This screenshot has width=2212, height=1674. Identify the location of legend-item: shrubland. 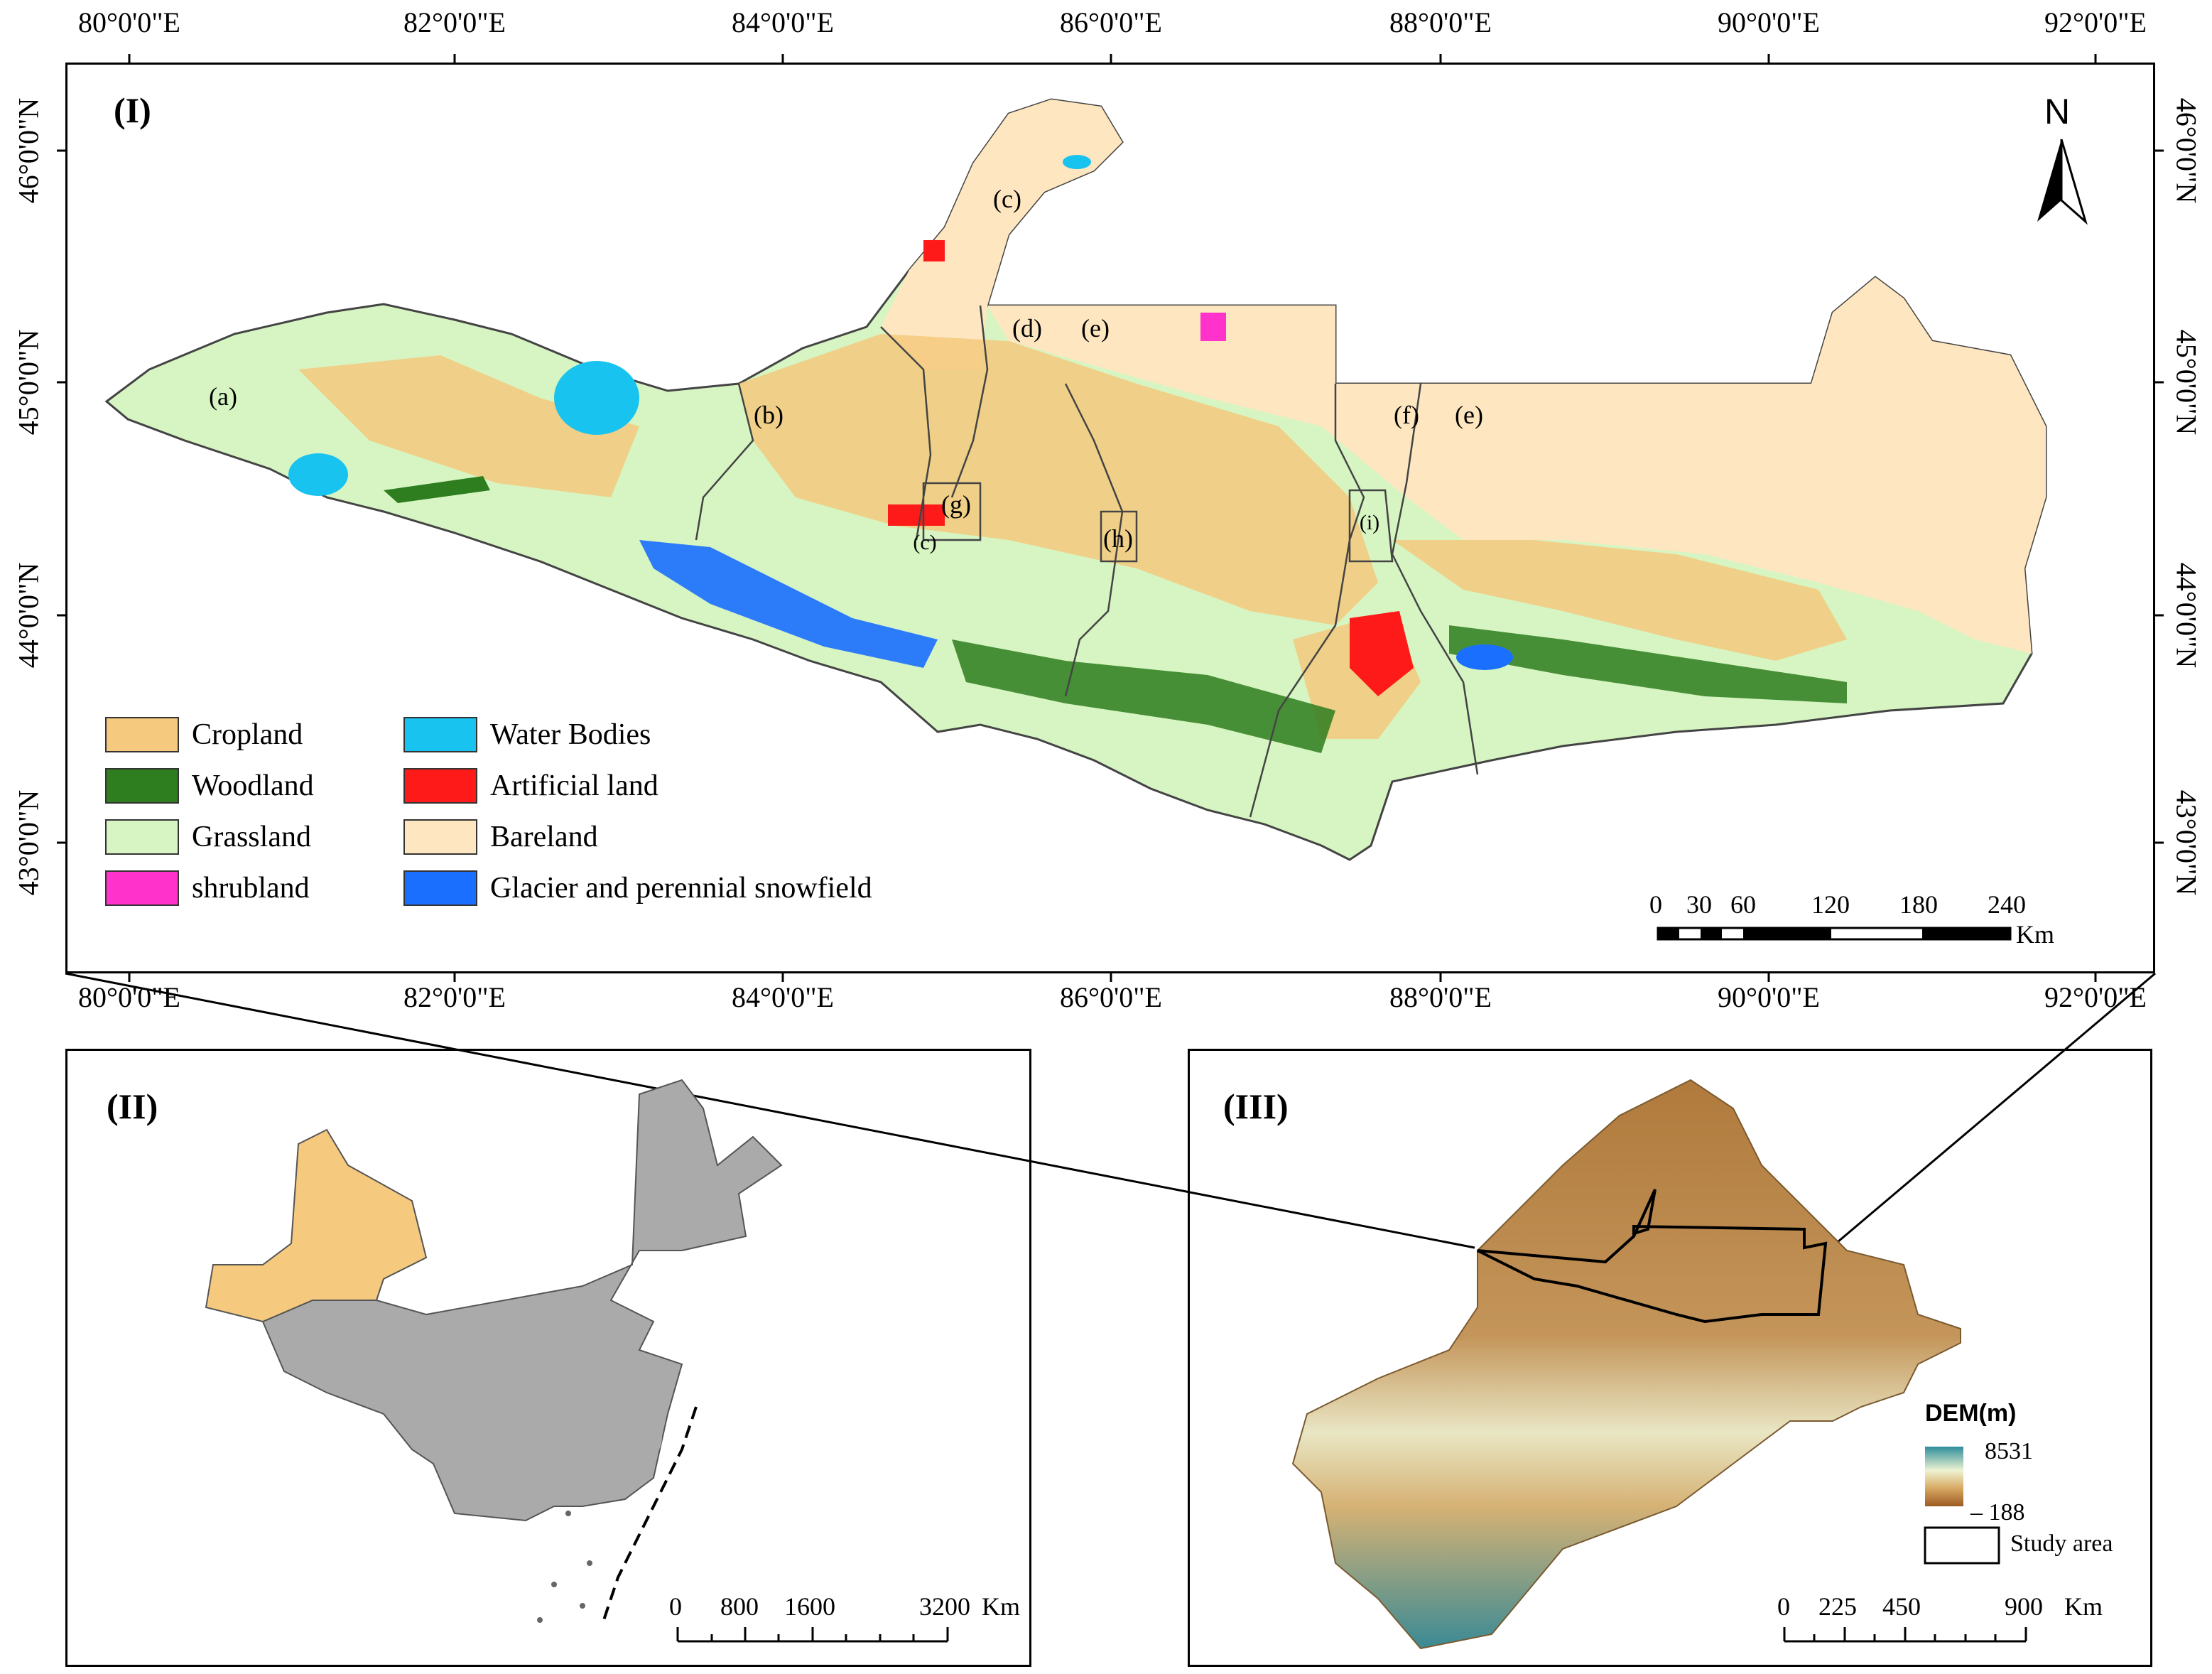
(207, 888).